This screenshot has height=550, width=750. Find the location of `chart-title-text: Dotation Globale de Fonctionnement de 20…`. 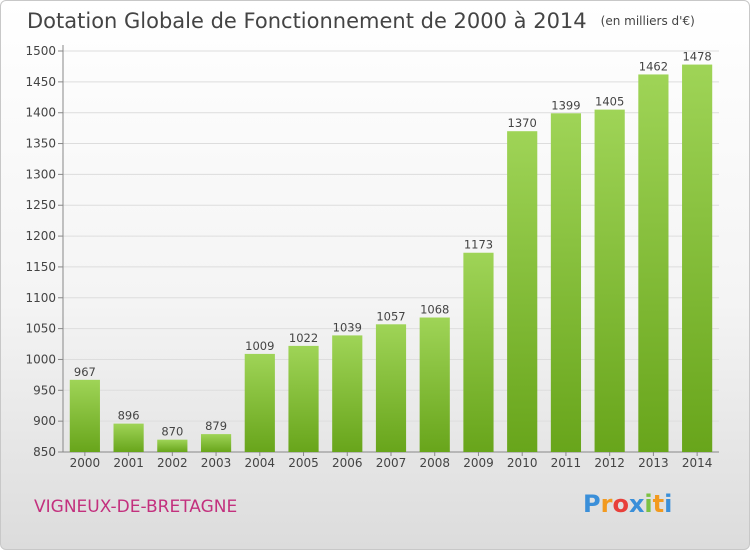

chart-title-text: Dotation Globale de Fonctionnement de 20… is located at coordinates (307, 21).